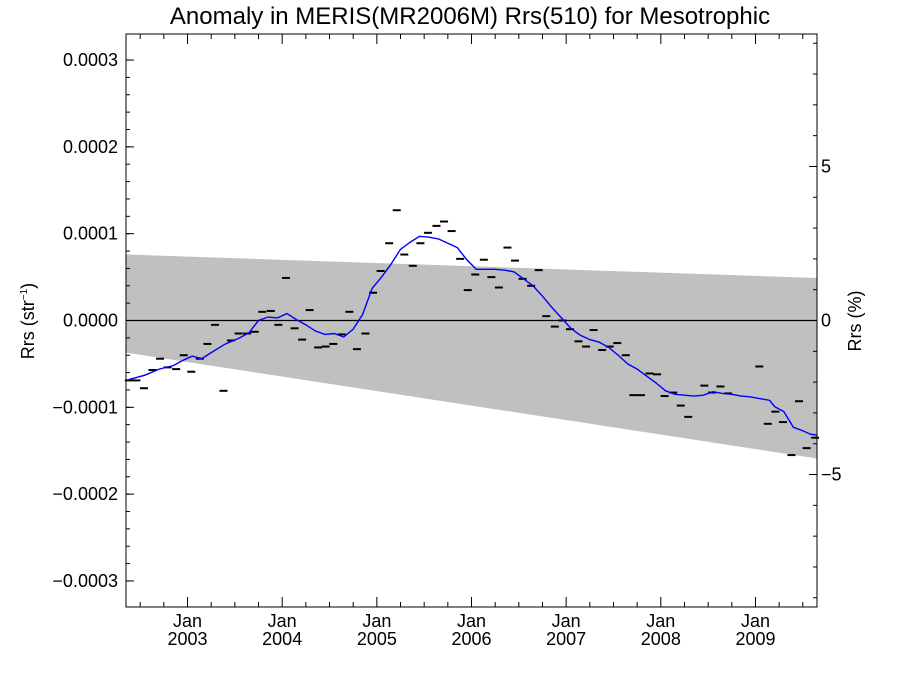 This screenshot has height=680, width=900. What do you see at coordinates (85, 494) in the screenshot?
I see `y-tick-label: −0.0002` at bounding box center [85, 494].